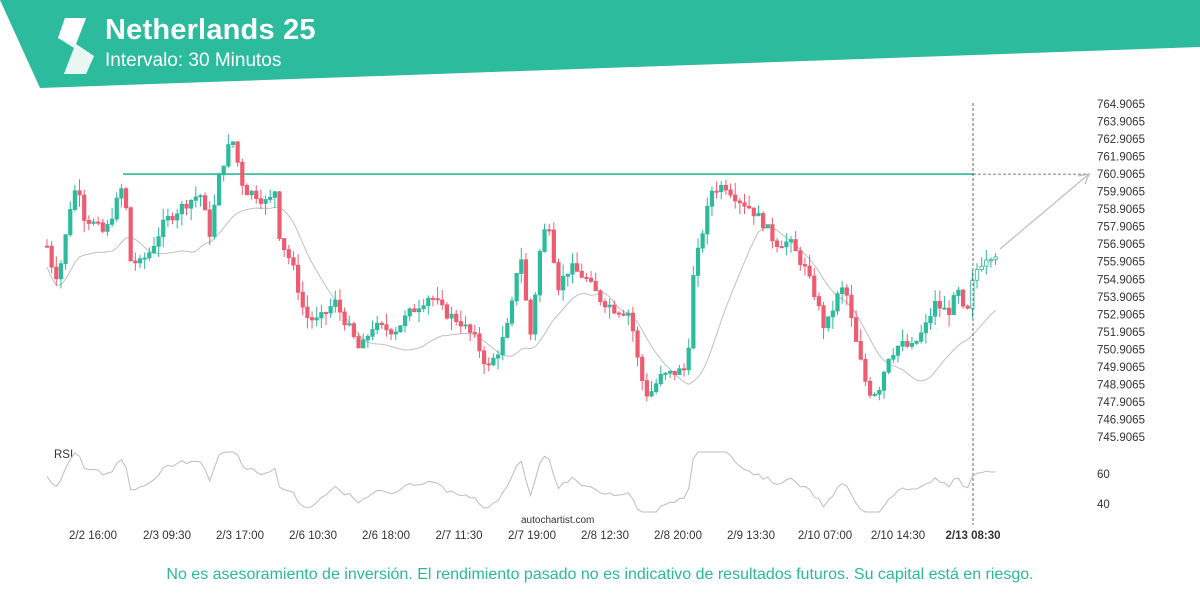 This screenshot has height=600, width=1200. I want to click on price-tick-label: 745.9065, so click(1121, 438).